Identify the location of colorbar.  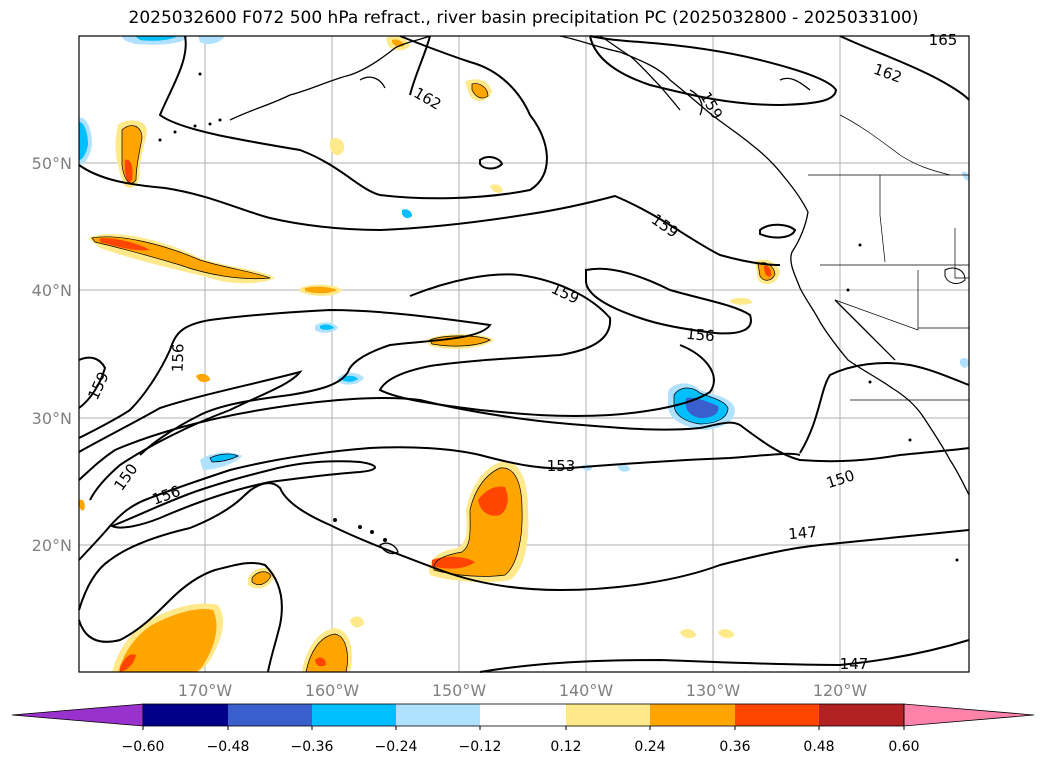
(523, 716).